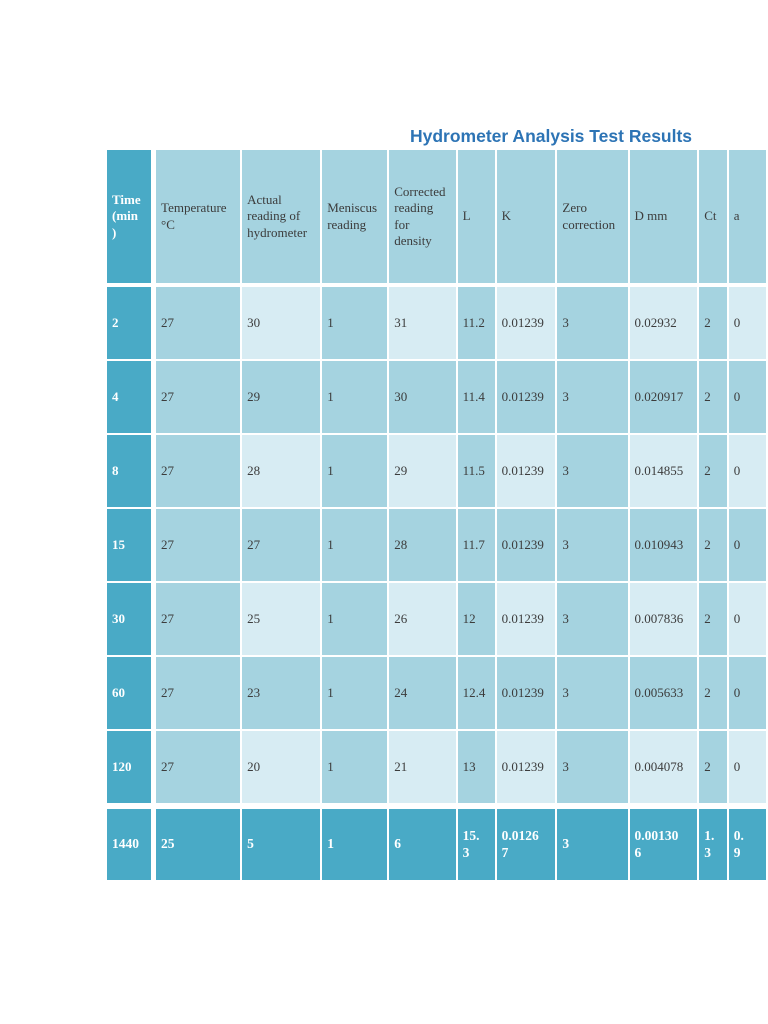 The width and height of the screenshot is (768, 1024). What do you see at coordinates (194, 216) in the screenshot?
I see `column-header-label: Temperature °C` at bounding box center [194, 216].